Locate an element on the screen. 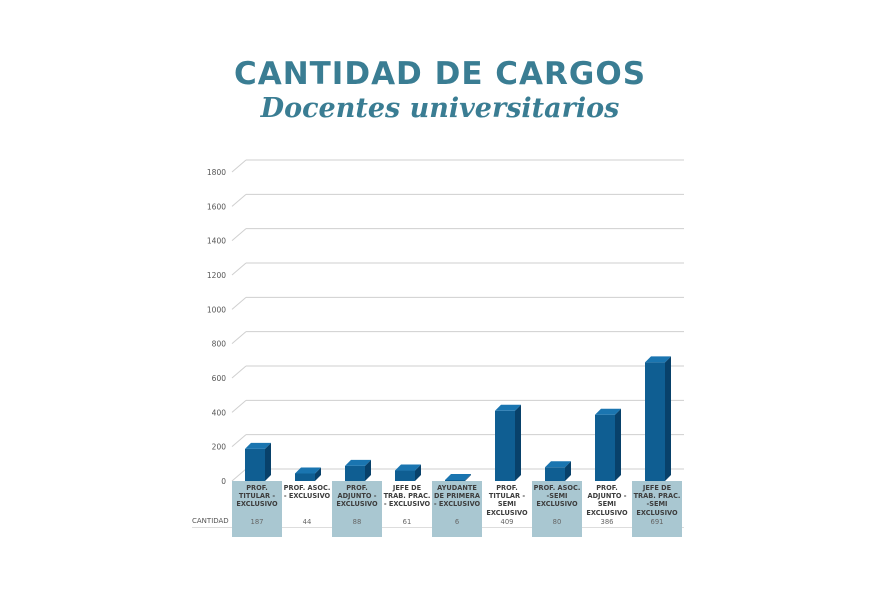 The width and height of the screenshot is (880, 608). x-category-label: JEFE DE TRAB. PRAC. - EXCLUSIVO is located at coordinates (407, 496).